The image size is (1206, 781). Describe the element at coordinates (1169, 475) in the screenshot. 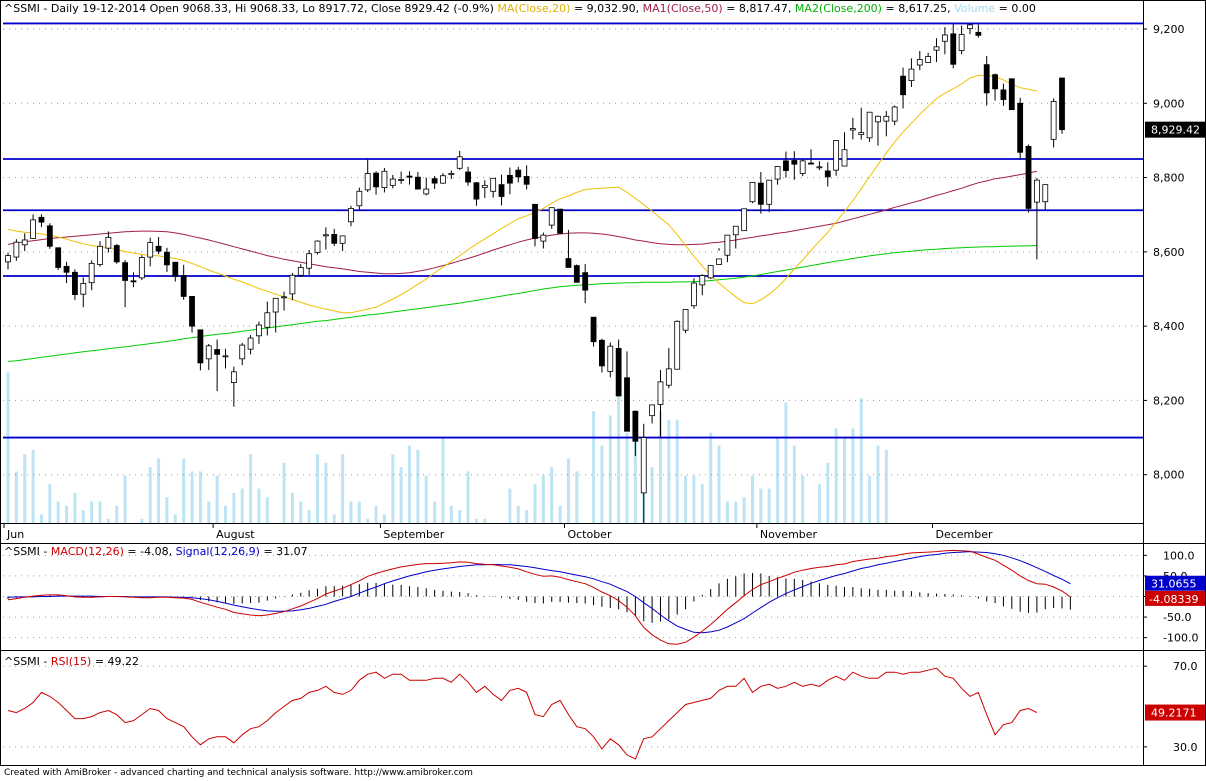

I see `price-tick-label: 8,000` at that location.